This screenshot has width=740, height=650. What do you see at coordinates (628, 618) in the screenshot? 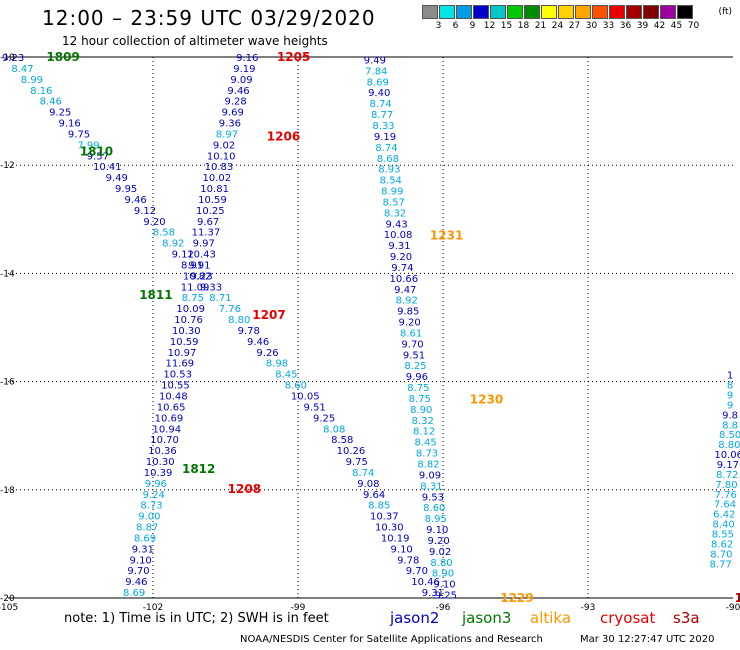
I see `legend-cryosat: cryosat` at bounding box center [628, 618].